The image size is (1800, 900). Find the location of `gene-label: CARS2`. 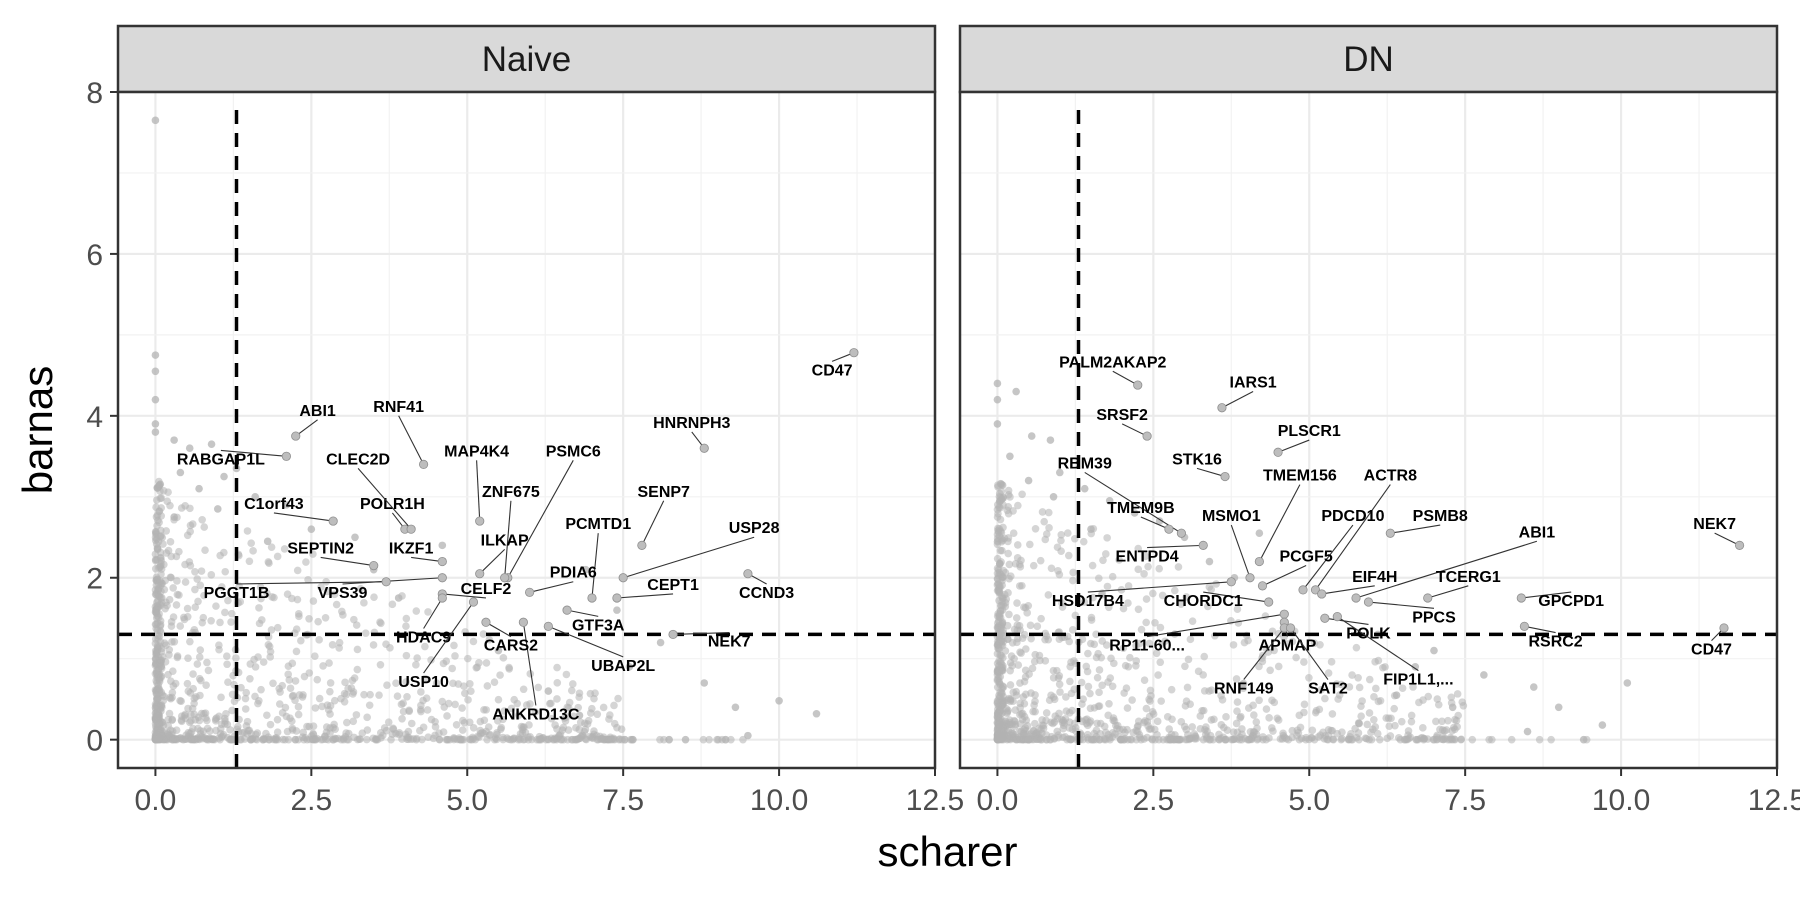

gene-label: CARS2 is located at coordinates (511, 646).